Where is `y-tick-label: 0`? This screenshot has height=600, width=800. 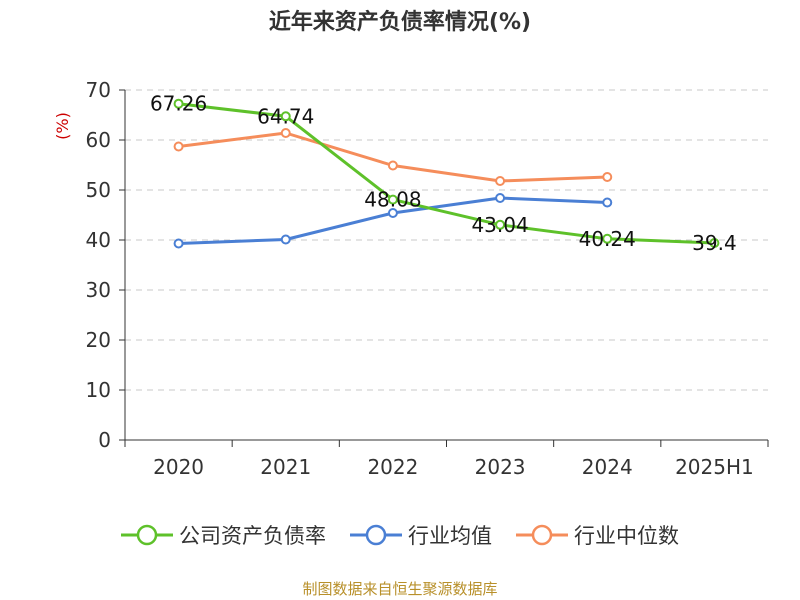
y-tick-label: 0 is located at coordinates (104, 440).